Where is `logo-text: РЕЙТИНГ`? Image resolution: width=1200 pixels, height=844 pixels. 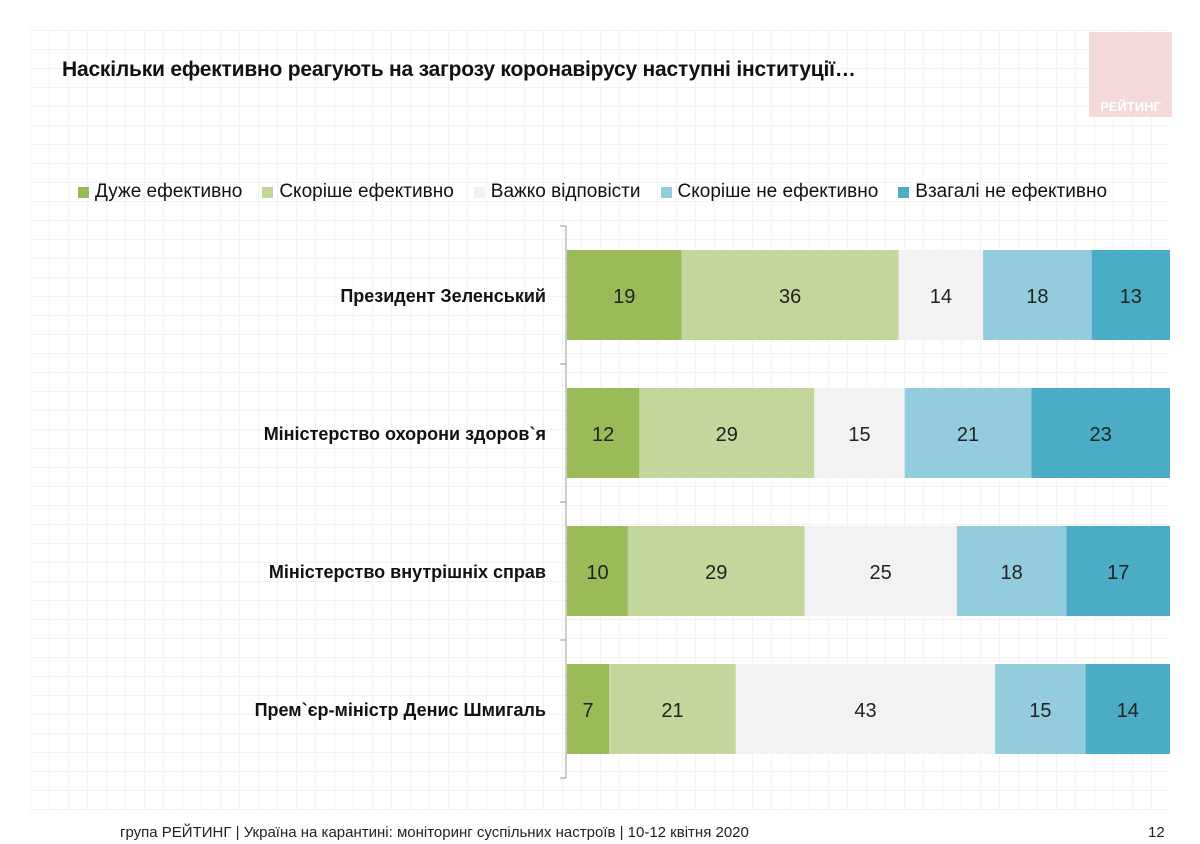
logo-text: РЕЙТИНГ is located at coordinates (1130, 106).